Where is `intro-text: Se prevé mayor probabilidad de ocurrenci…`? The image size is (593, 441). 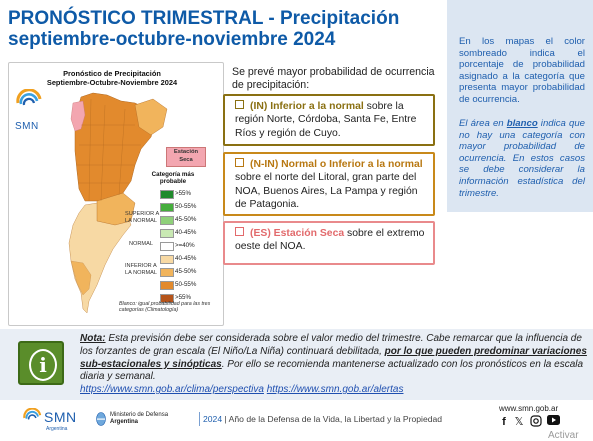 intro-text: Se prevé mayor probabilidad de ocurrenci… is located at coordinates (333, 78).